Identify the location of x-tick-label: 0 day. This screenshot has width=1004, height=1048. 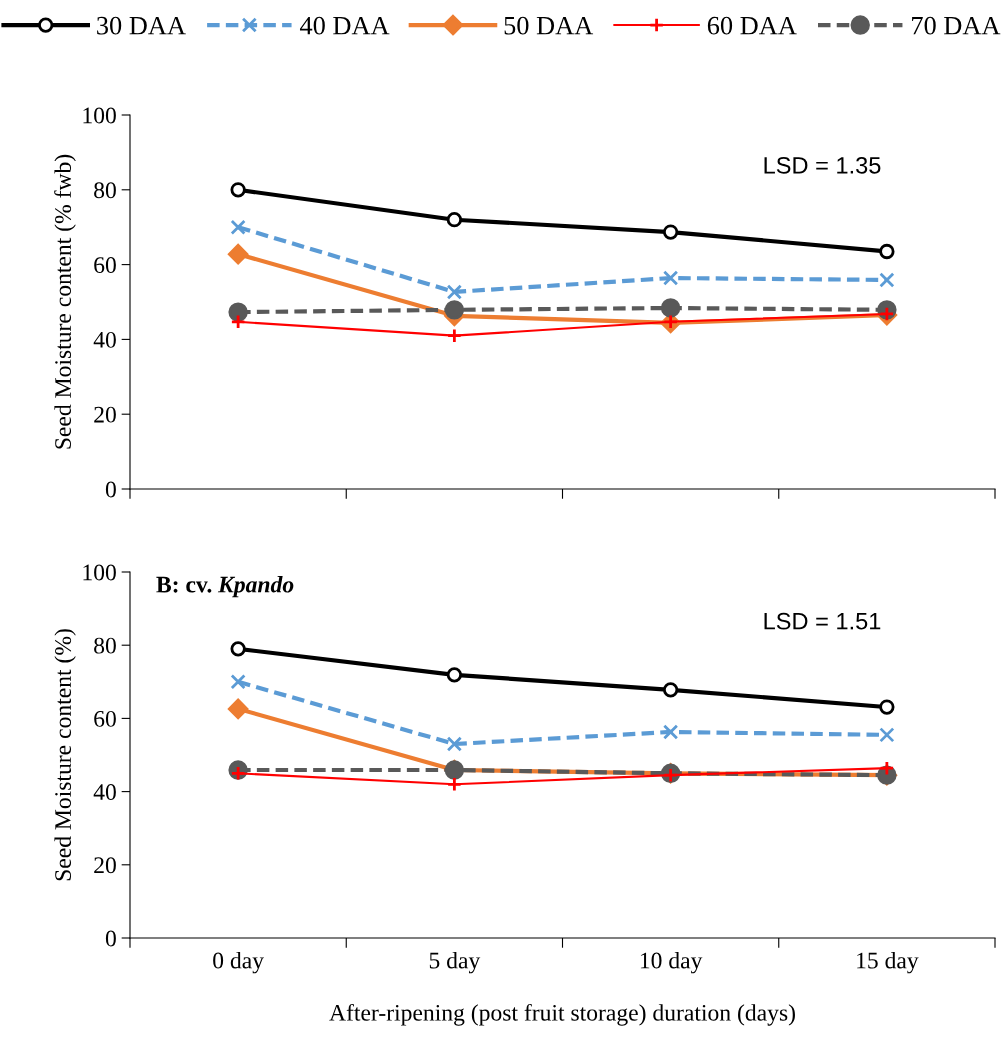
(238, 962).